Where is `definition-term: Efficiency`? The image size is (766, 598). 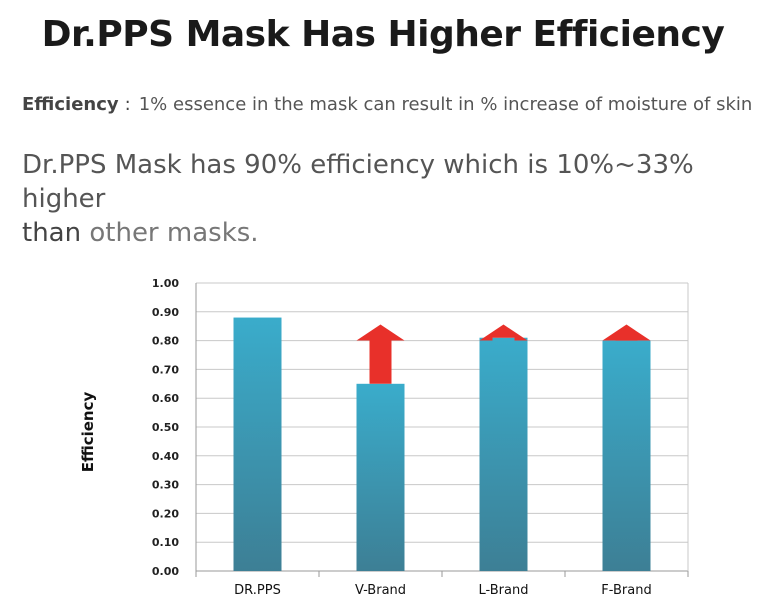
definition-term: Efficiency is located at coordinates (70, 104).